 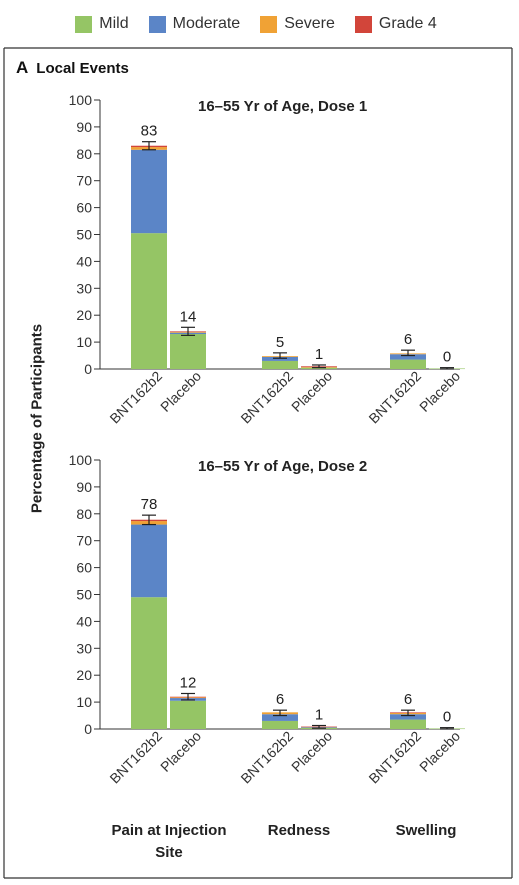 What do you see at coordinates (114, 23) in the screenshot?
I see `legend-label-mild: Mild` at bounding box center [114, 23].